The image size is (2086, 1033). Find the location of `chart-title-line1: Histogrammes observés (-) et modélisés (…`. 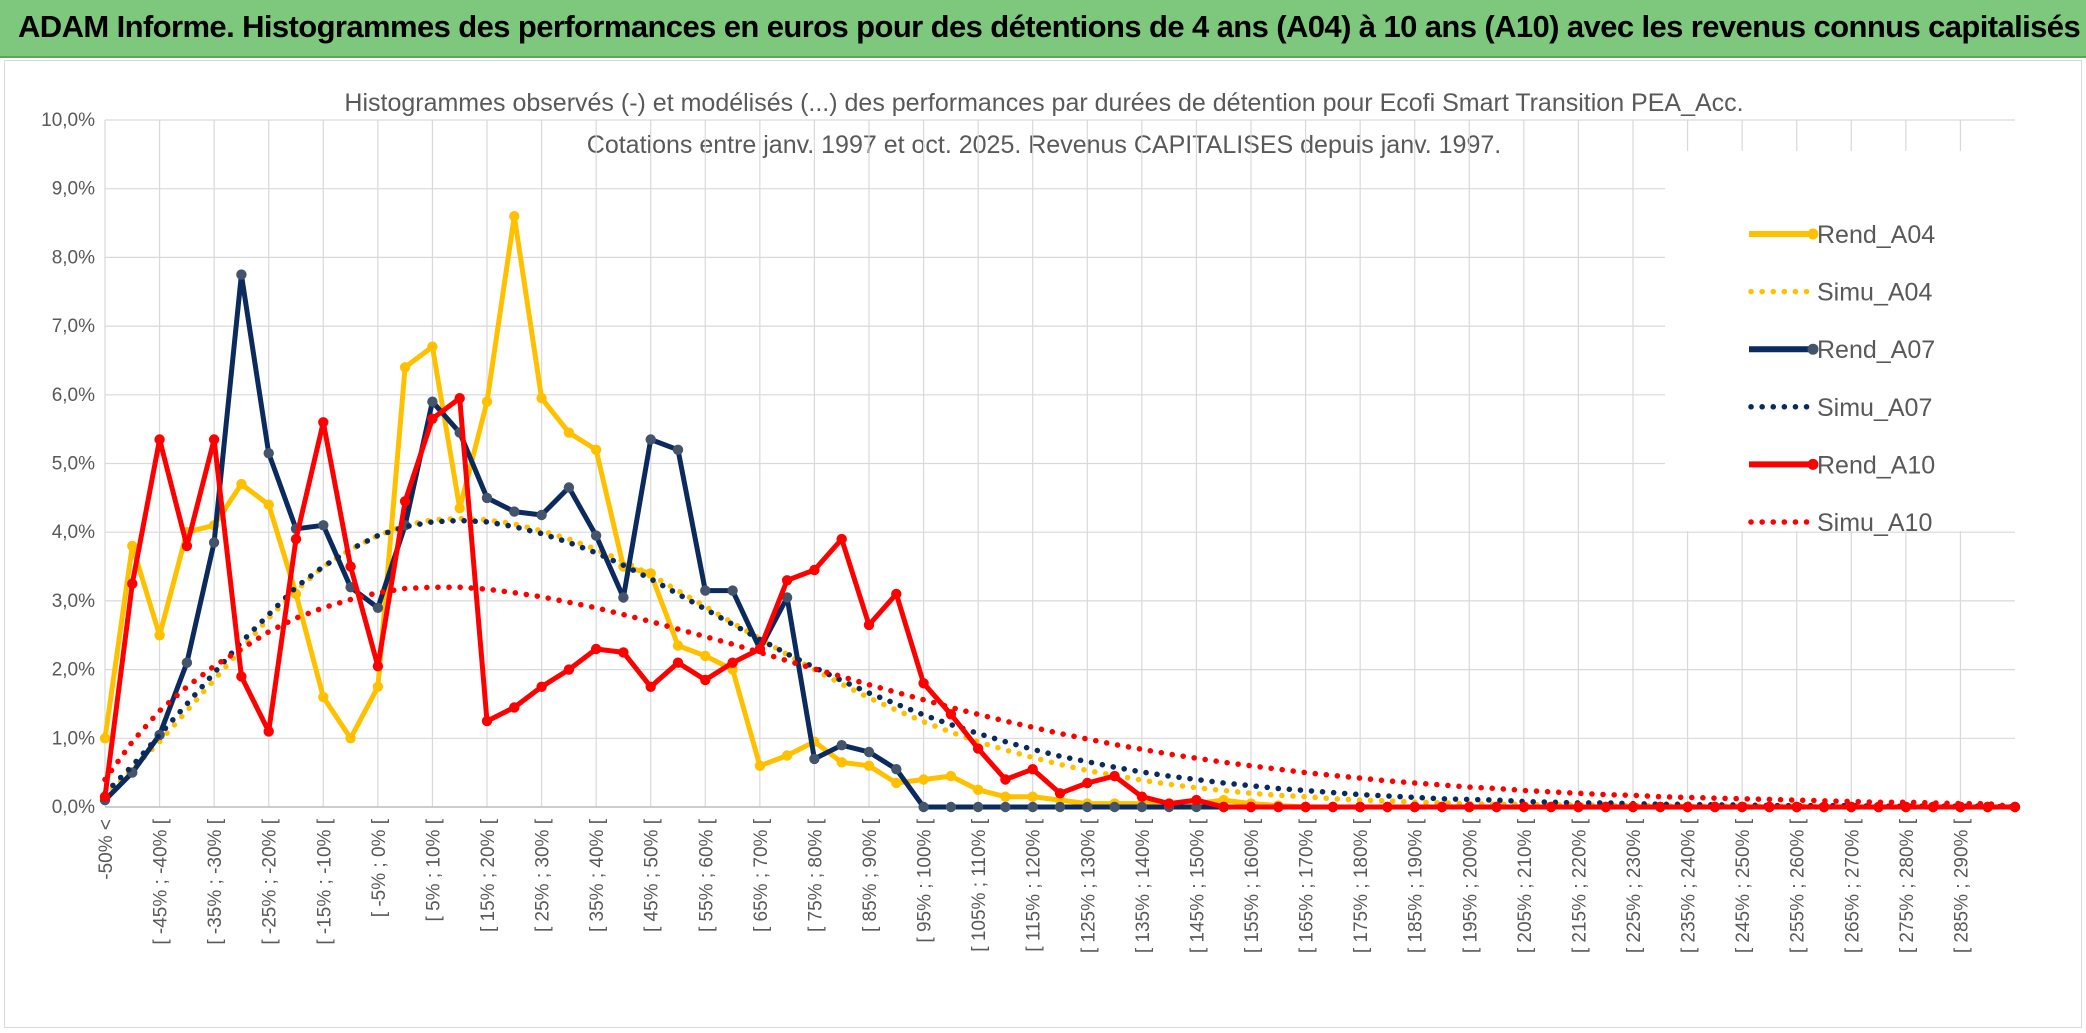

chart-title-line1: Histogrammes observés (-) et modélisés (… is located at coordinates (1043, 103).